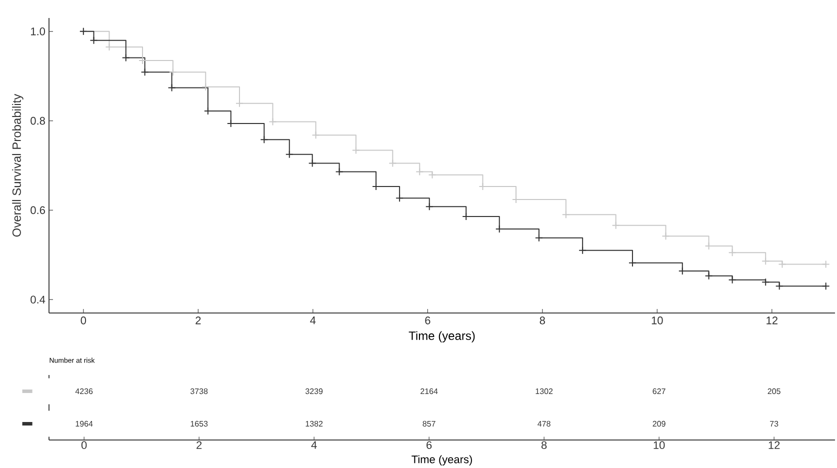 This screenshot has height=468, width=837. What do you see at coordinates (199, 423) in the screenshot?
I see `data-label: 1653` at bounding box center [199, 423].